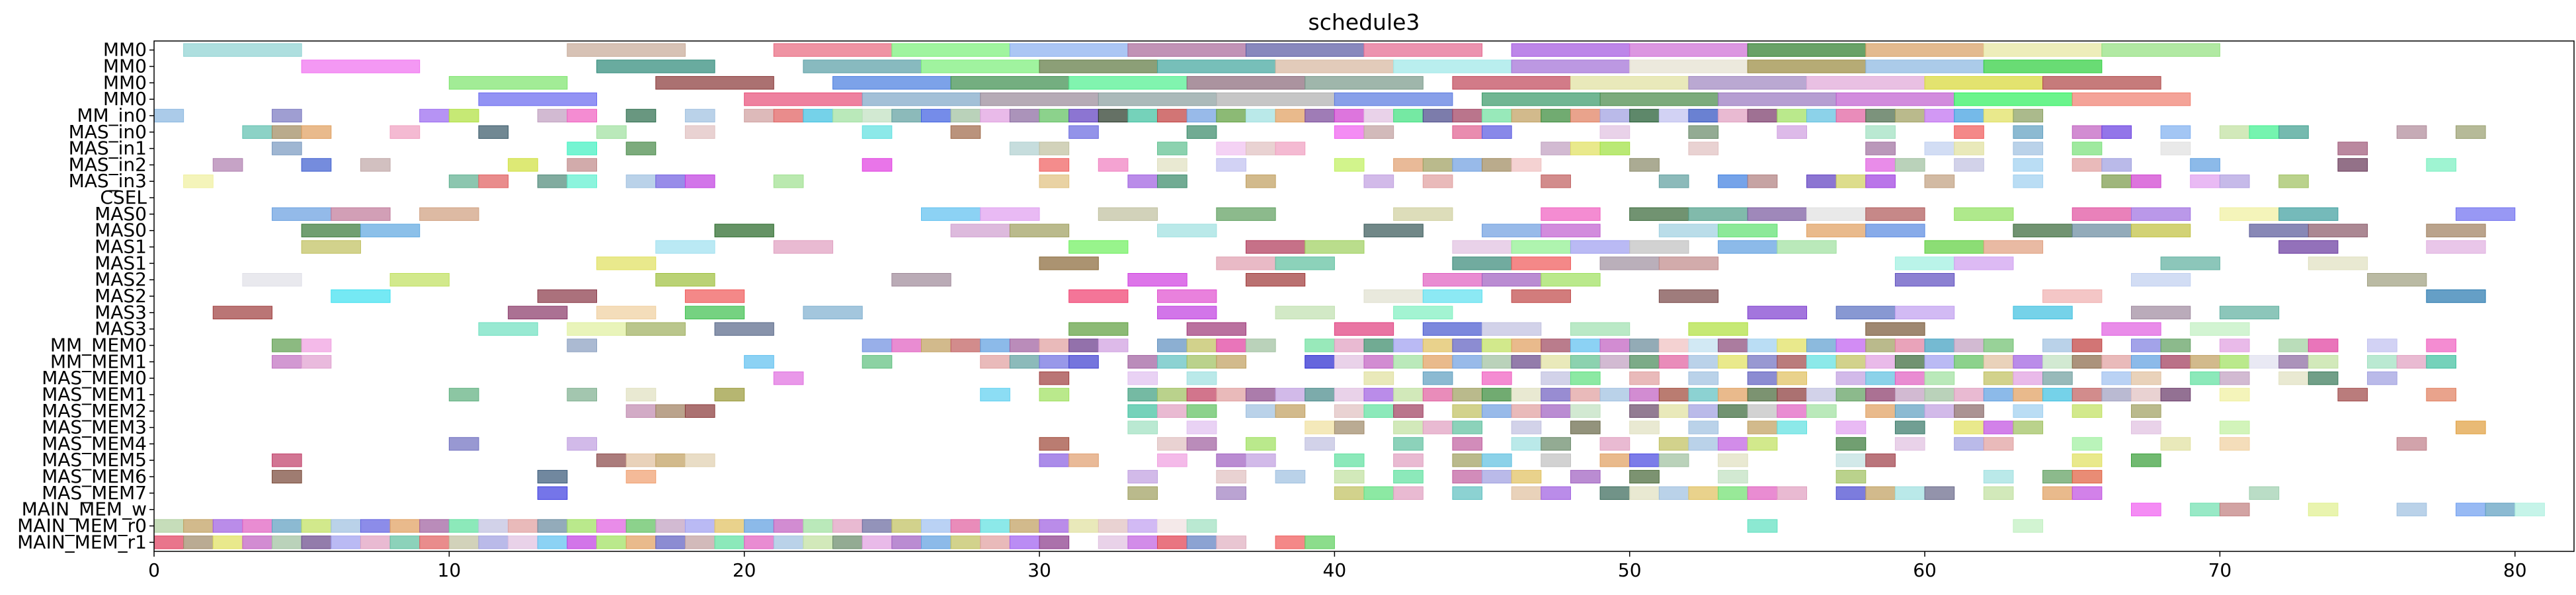 Image resolution: width=2576 pixels, height=595 pixels. Describe the element at coordinates (82, 542) in the screenshot. I see `y-tick-label: MAIN_MEM_r1` at that location.